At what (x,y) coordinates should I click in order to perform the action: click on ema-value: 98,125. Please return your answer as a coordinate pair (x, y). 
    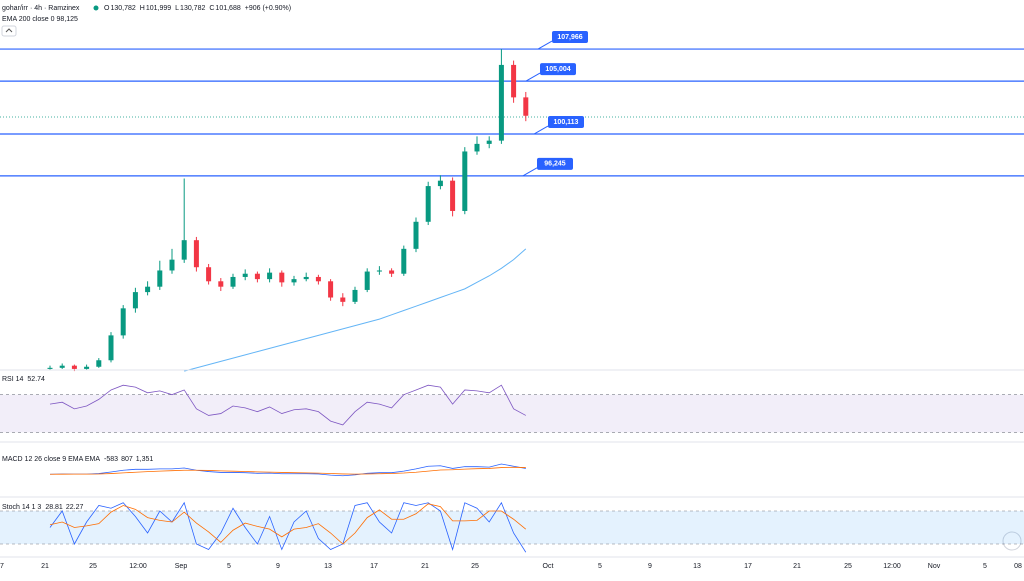
    Looking at the image, I should click on (68, 19).